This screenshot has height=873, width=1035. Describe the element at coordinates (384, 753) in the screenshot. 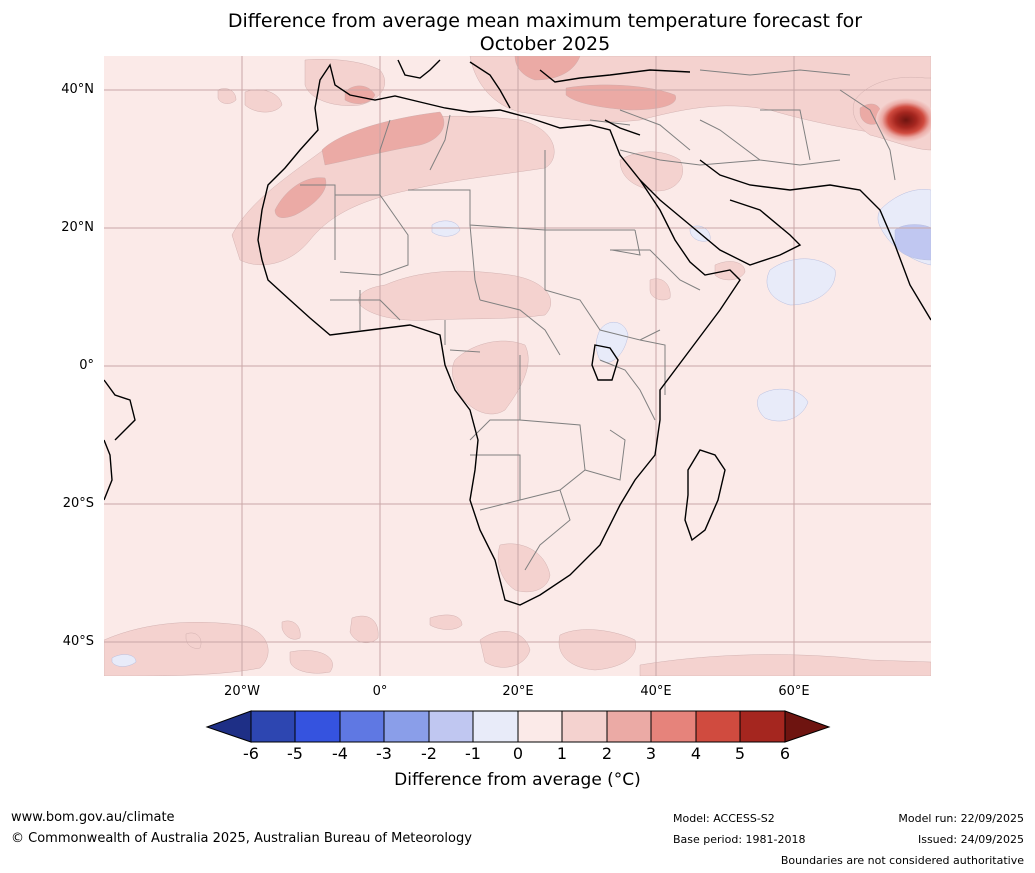

I see `colorbar-tick: -3` at that location.